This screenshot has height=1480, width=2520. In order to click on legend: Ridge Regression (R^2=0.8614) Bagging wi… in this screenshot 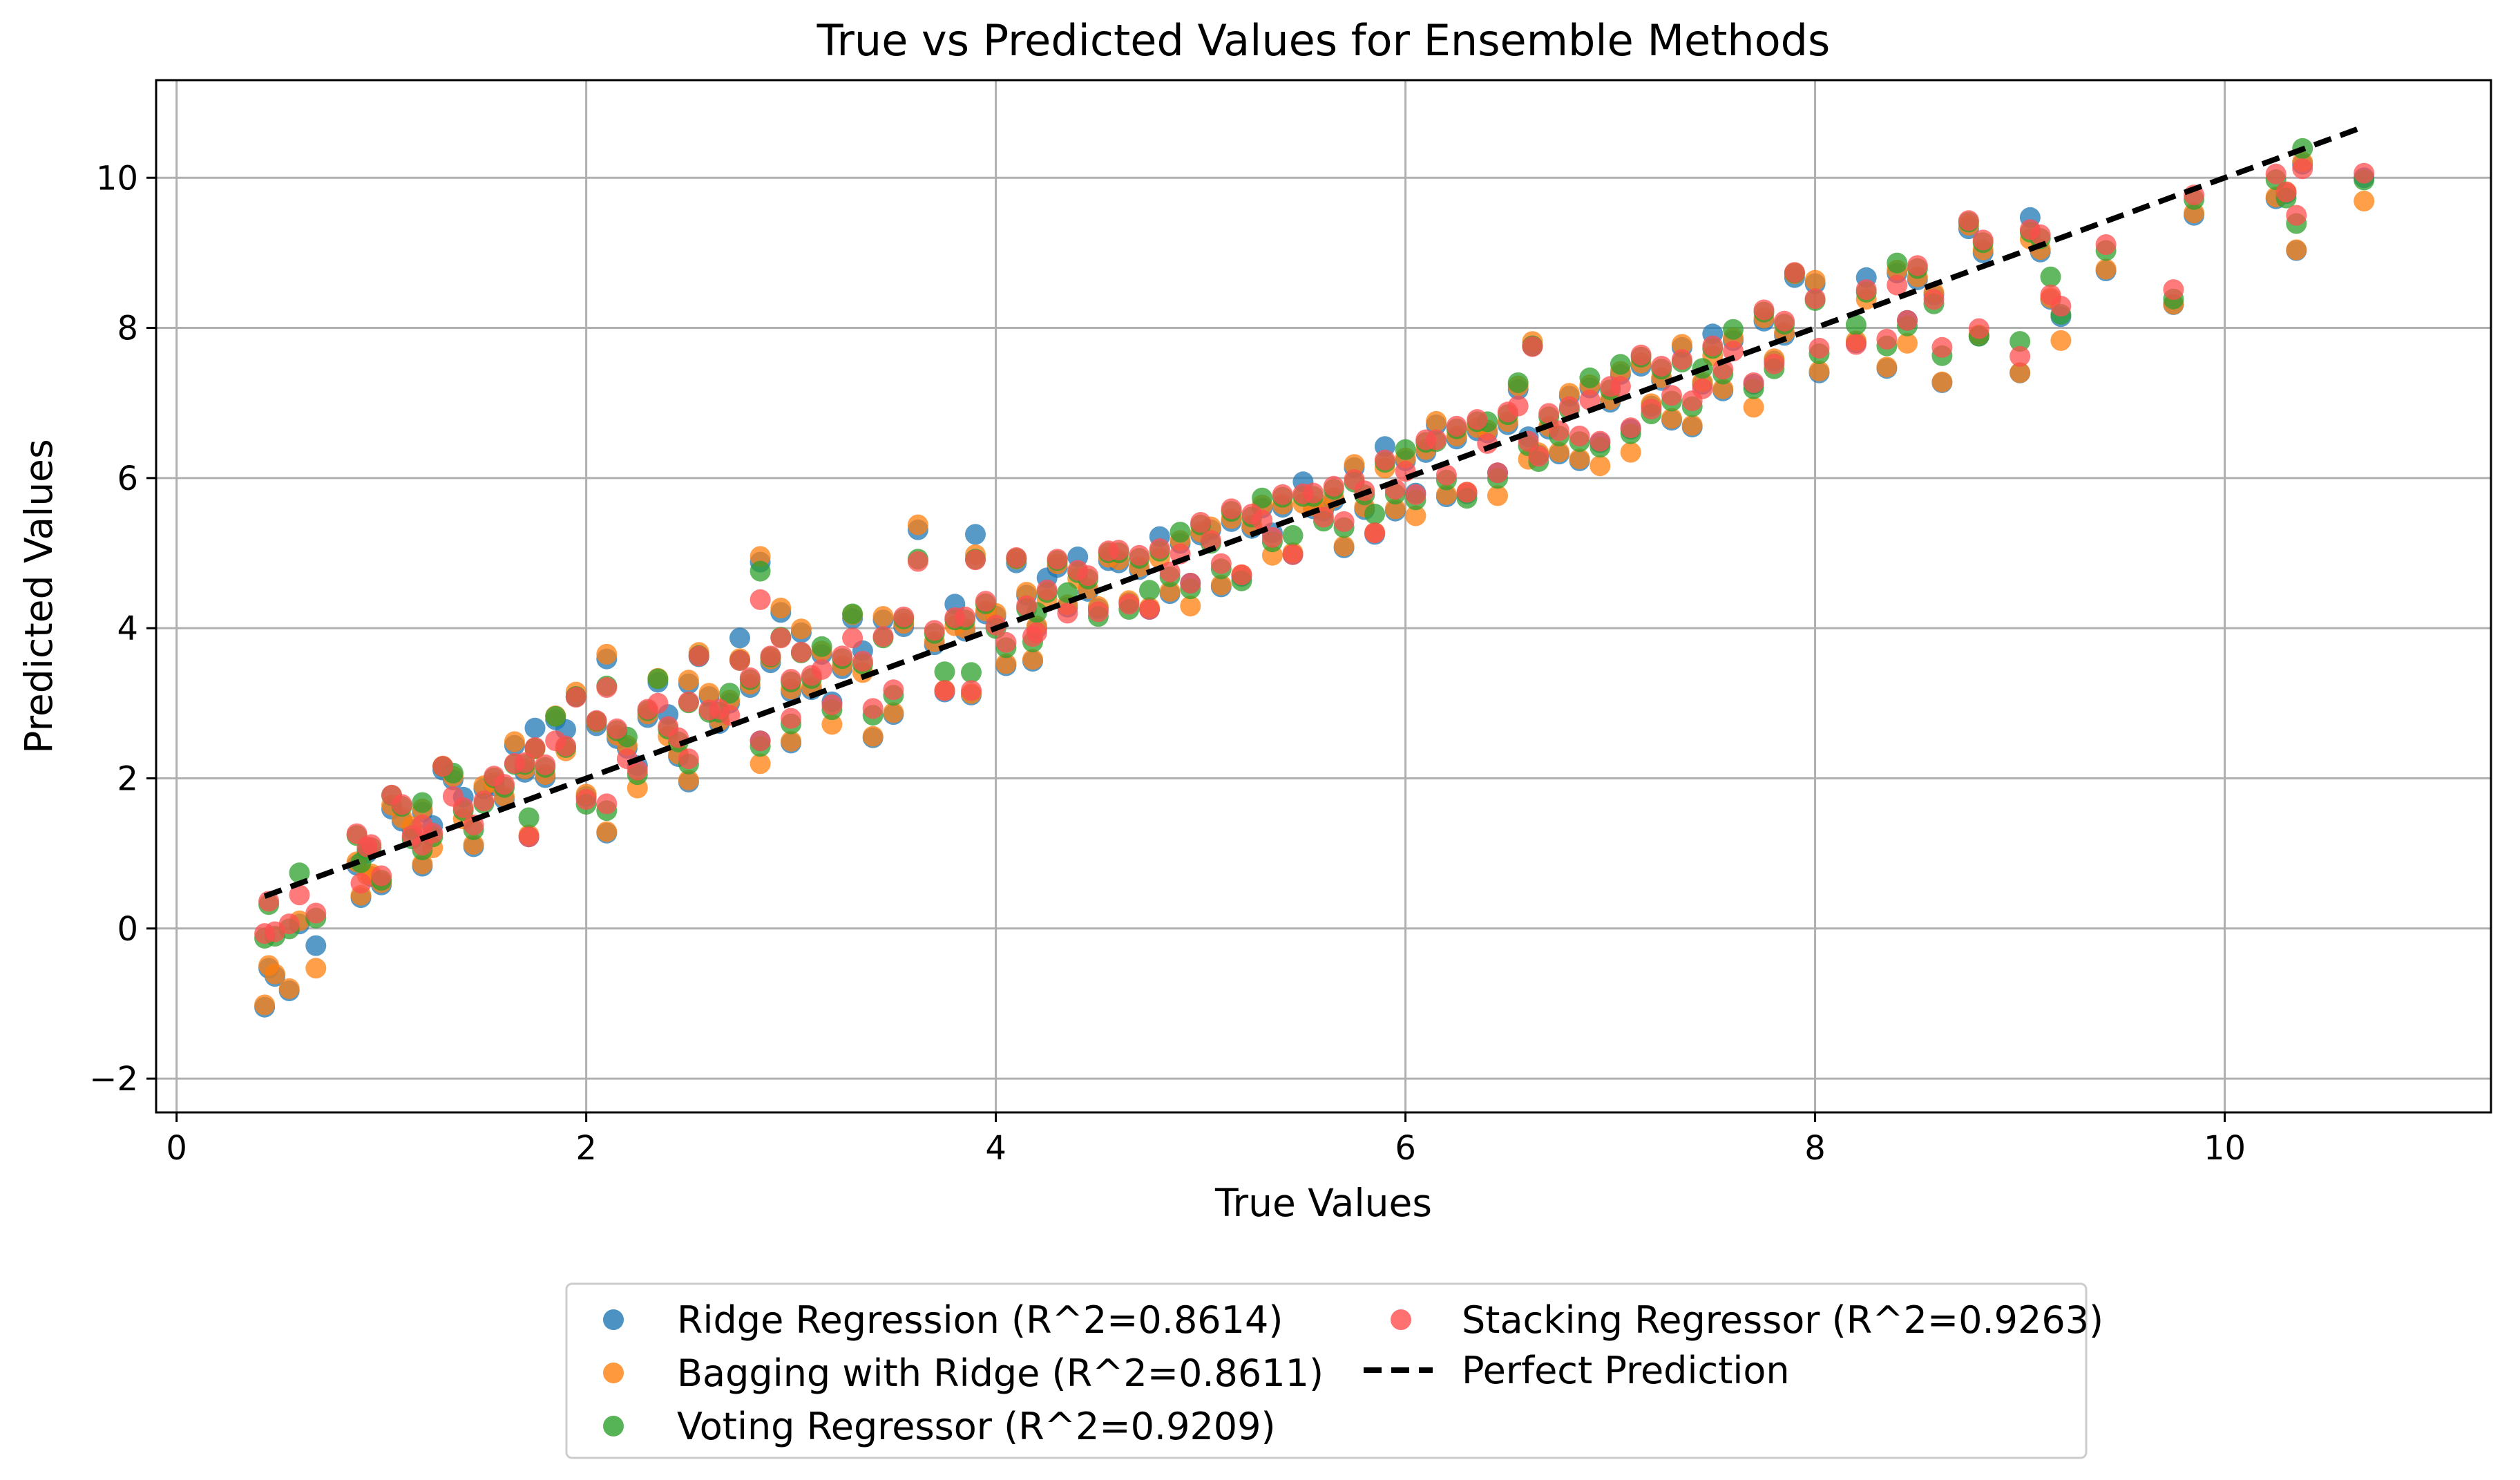, I will do `click(1334, 1370)`.